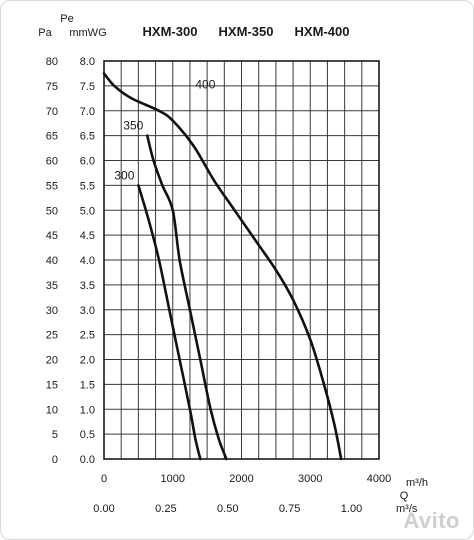 Image resolution: width=474 pixels, height=540 pixels. Describe the element at coordinates (246, 31) in the screenshot. I see `model-label-hxm-350: HXM-350` at that location.